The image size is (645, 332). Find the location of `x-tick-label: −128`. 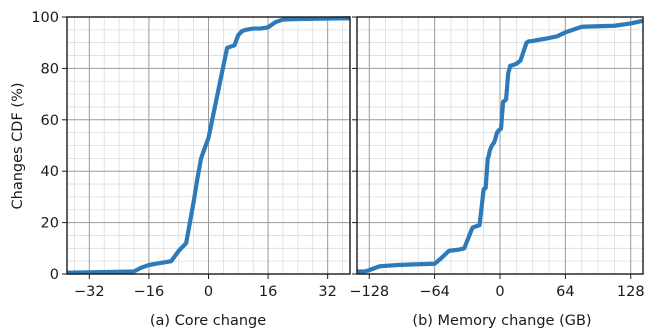

x-tick-label: −128 is located at coordinates (369, 292).